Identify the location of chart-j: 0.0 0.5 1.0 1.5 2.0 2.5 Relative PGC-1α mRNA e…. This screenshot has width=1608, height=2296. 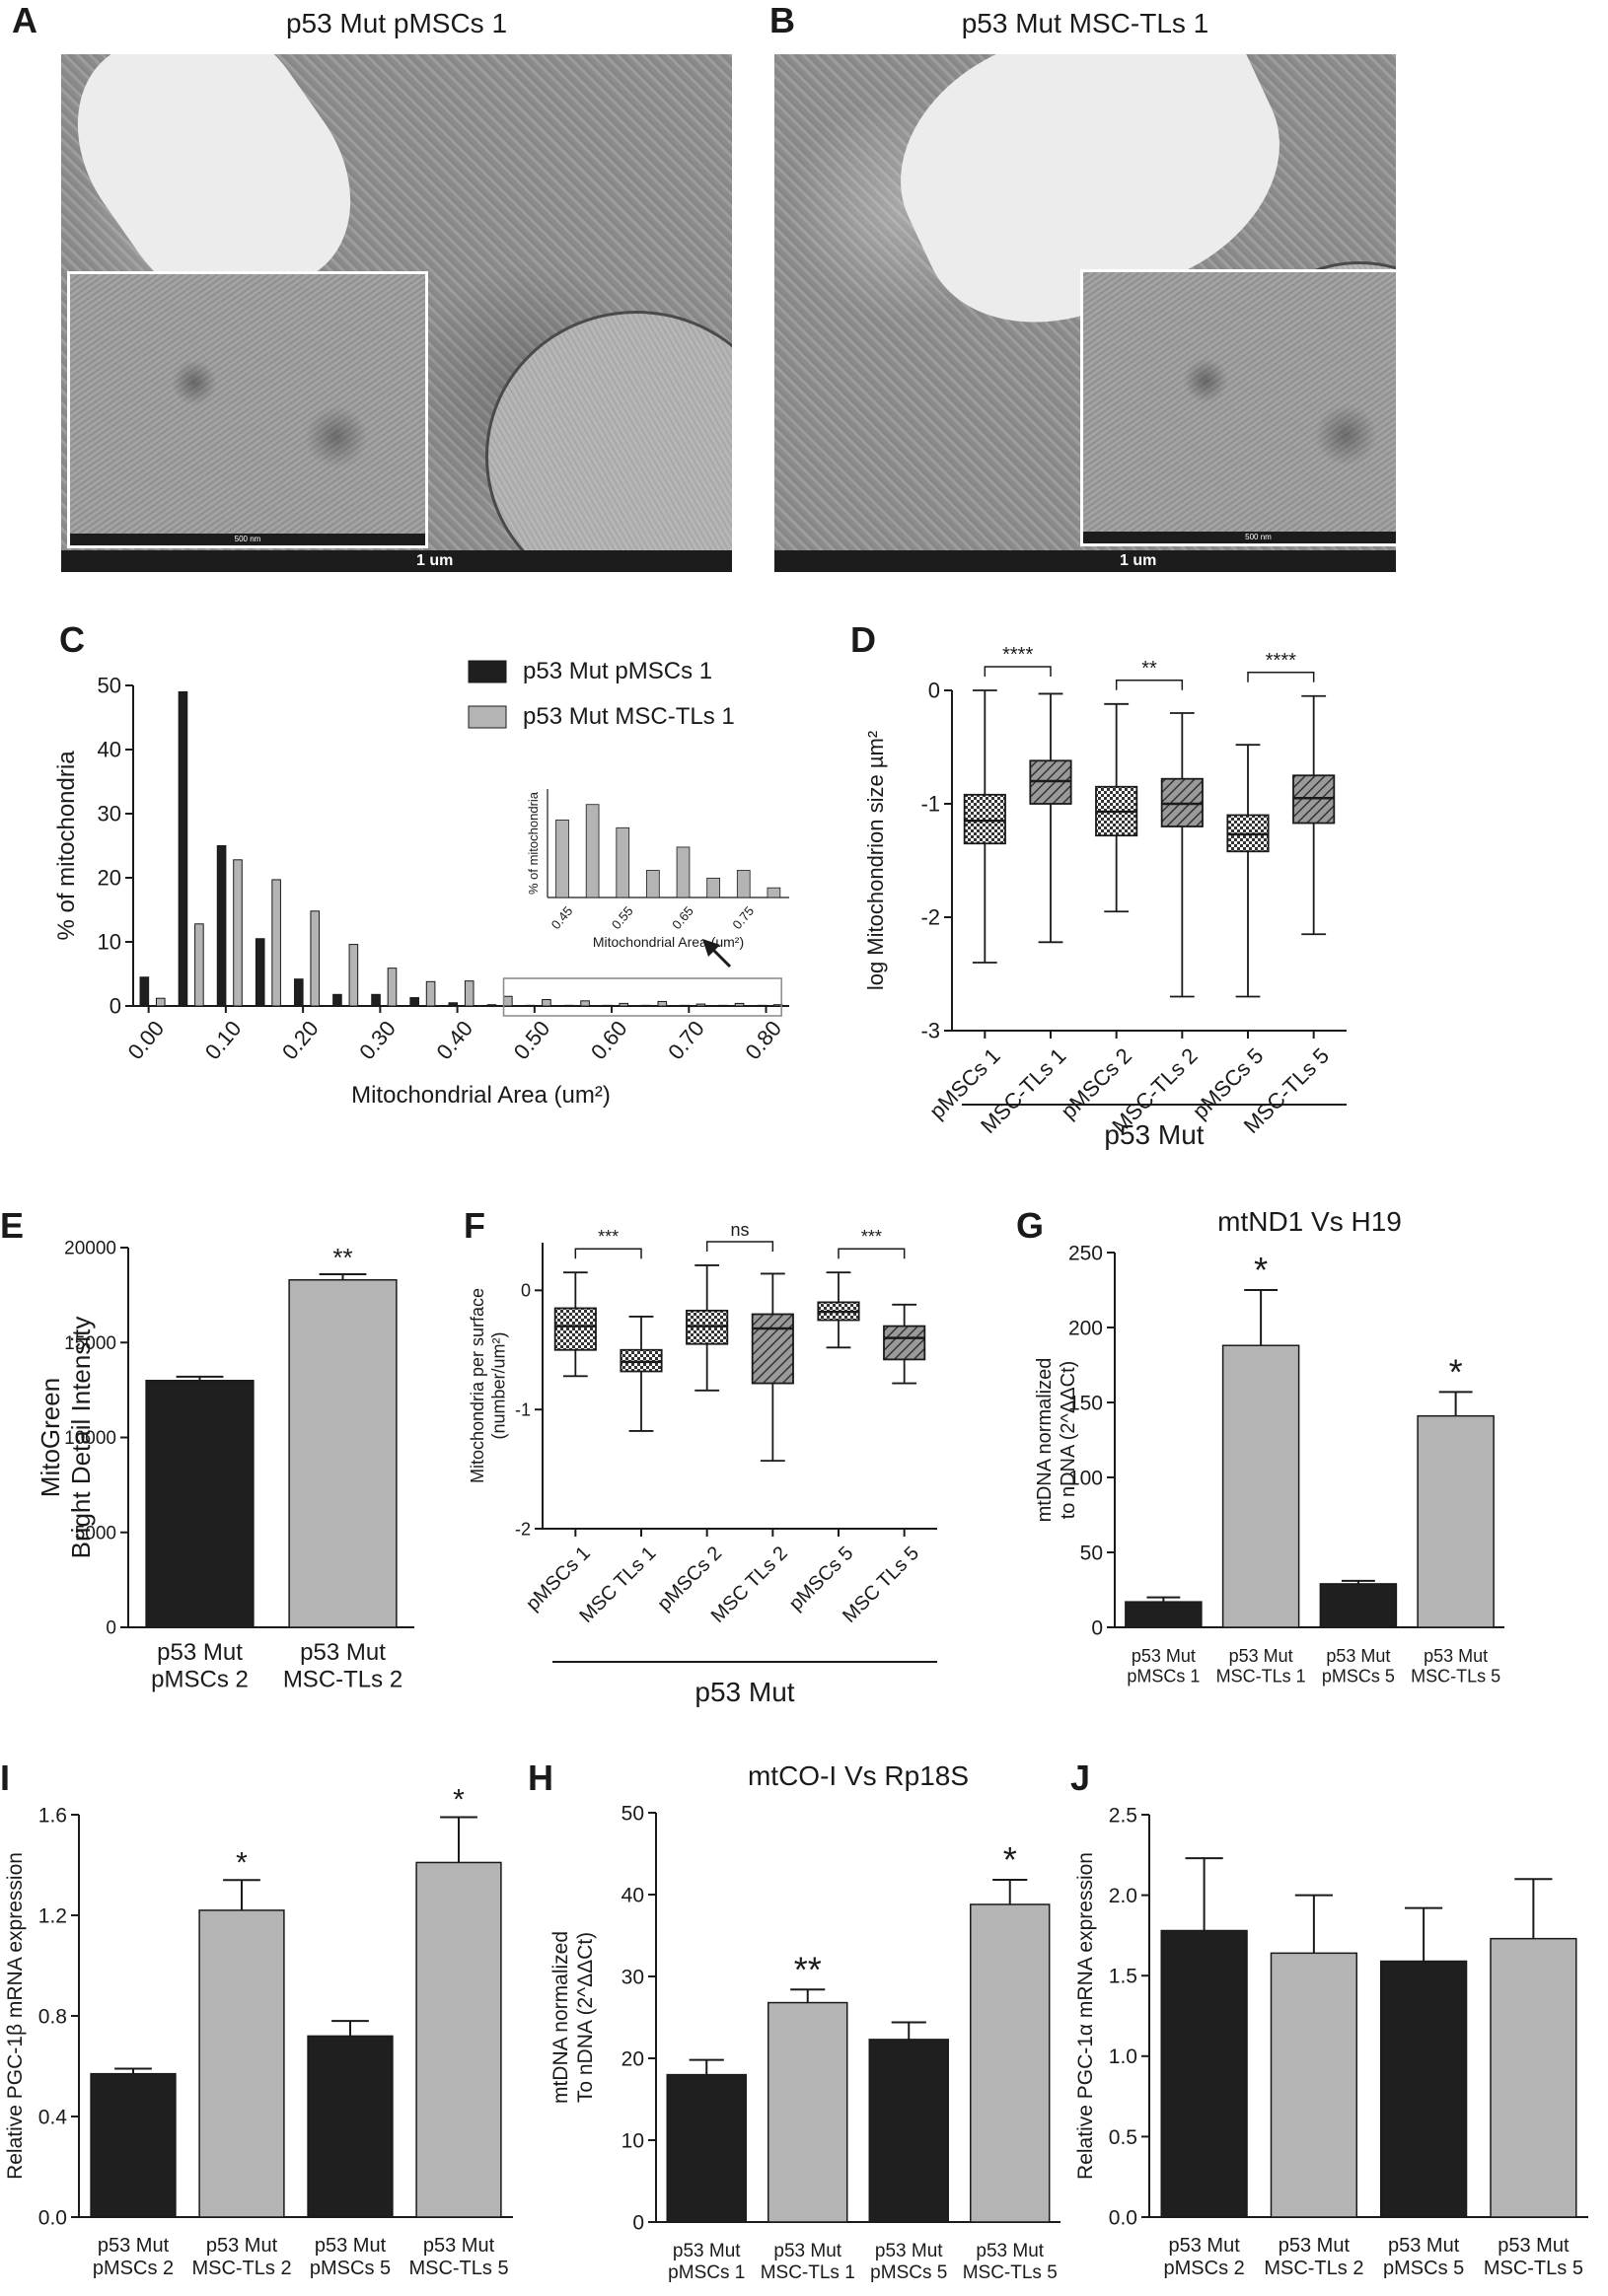
(1331, 2042).